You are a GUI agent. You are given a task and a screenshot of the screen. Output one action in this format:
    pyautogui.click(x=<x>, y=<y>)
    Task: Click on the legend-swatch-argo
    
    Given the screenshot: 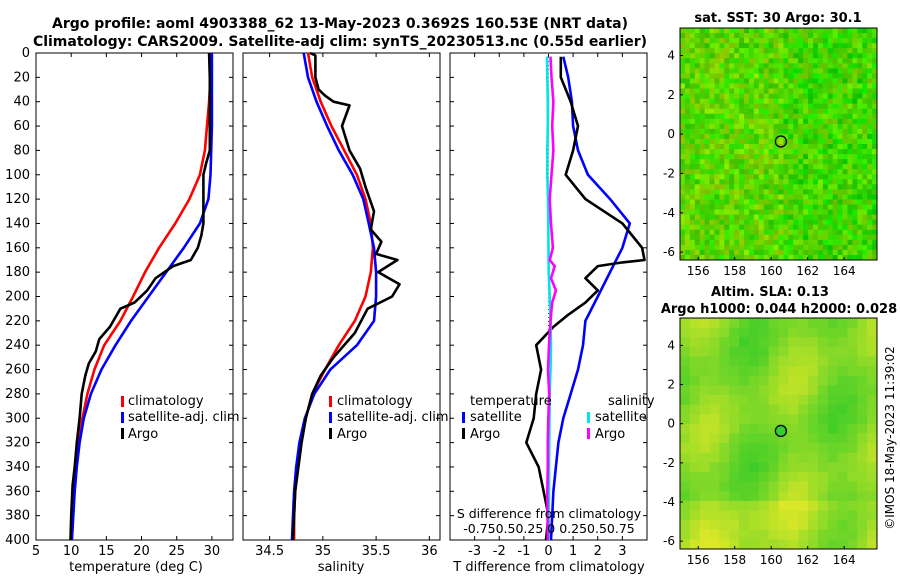 What is the action you would take?
    pyautogui.click(x=122, y=433)
    